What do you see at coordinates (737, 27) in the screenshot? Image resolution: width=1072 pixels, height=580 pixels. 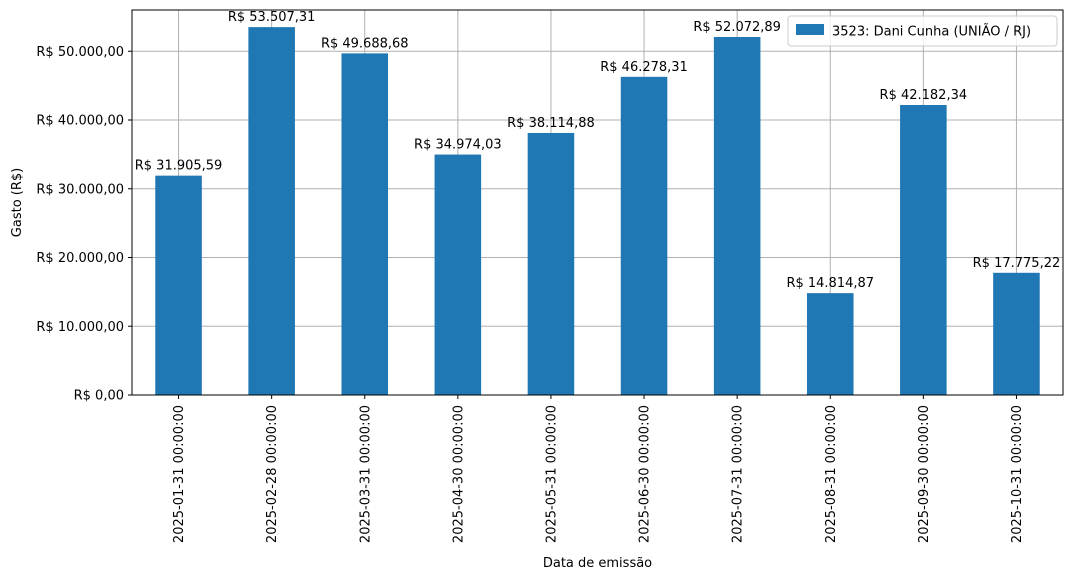 I see `bar-value-label: R$ 52.072,89` at bounding box center [737, 27].